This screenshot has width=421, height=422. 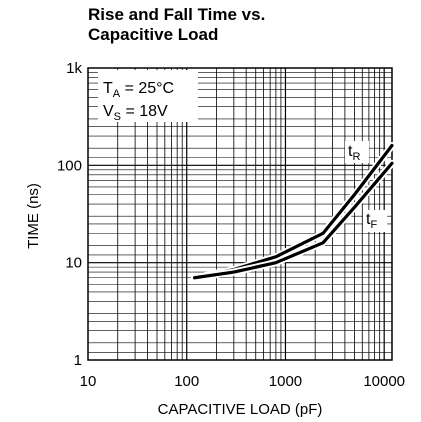 I want to click on chart-title: Rise and Fall Time vs. Capacitive Load, so click(x=176, y=25).